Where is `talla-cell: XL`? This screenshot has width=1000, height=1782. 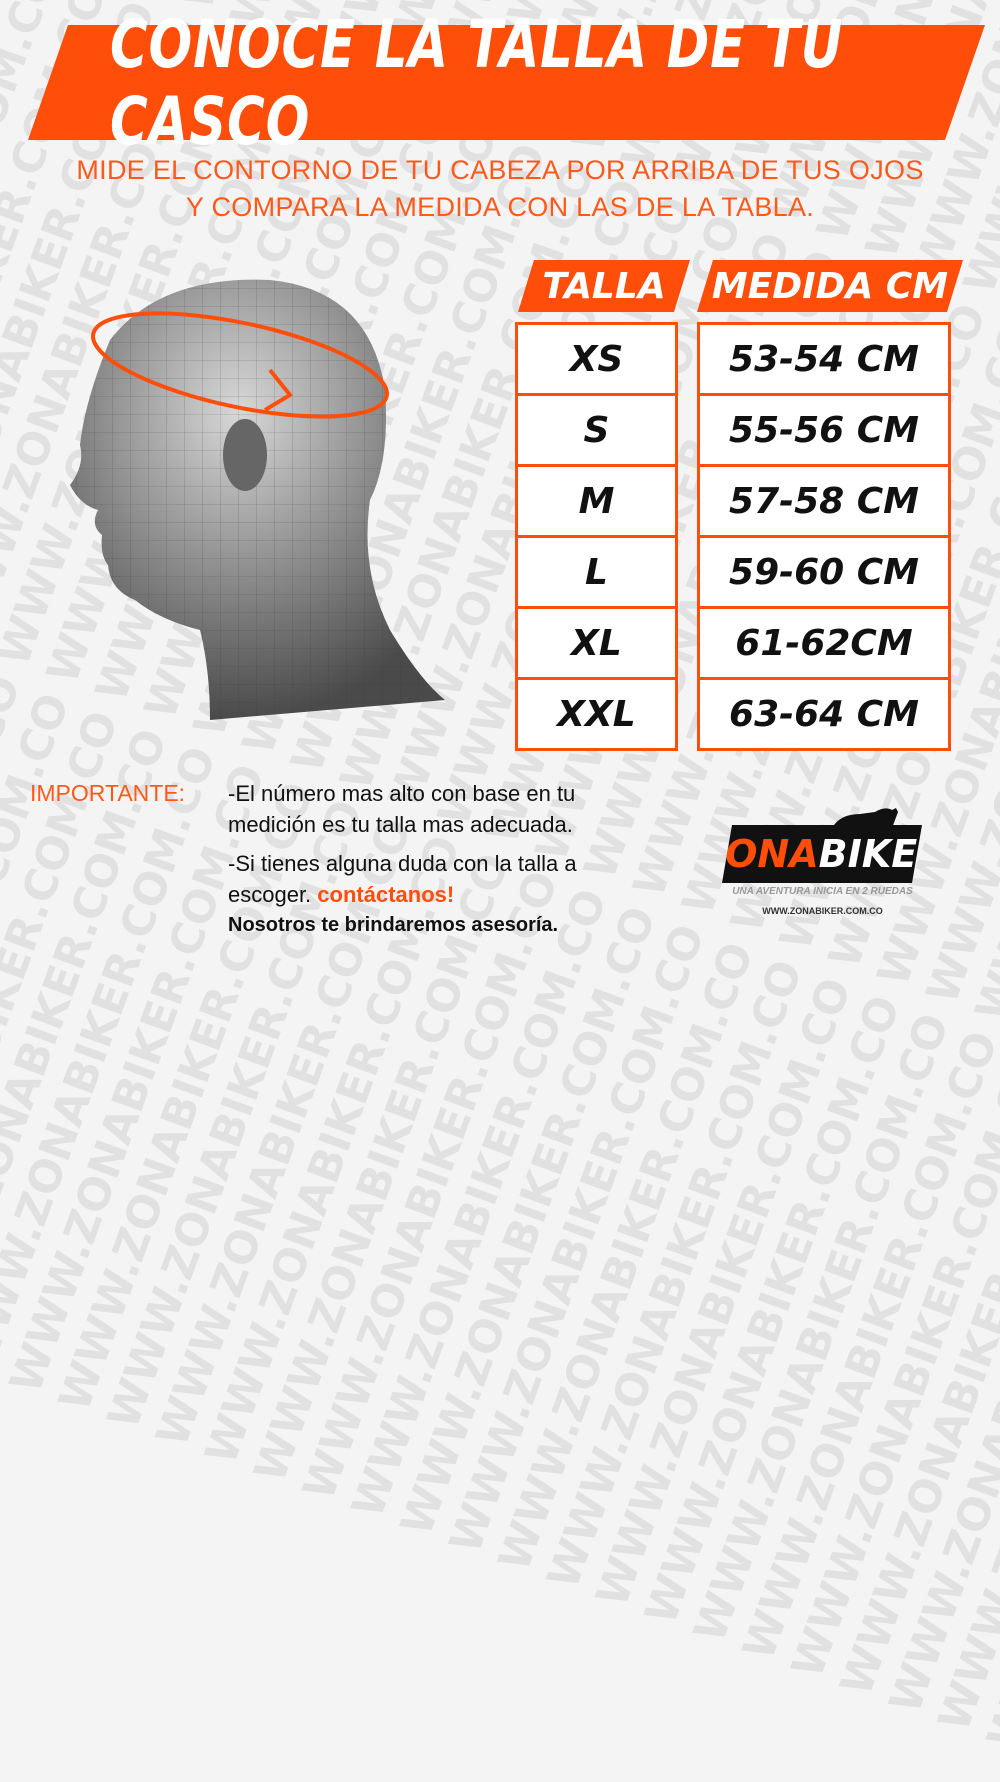
talla-cell: XL is located at coordinates (596, 644).